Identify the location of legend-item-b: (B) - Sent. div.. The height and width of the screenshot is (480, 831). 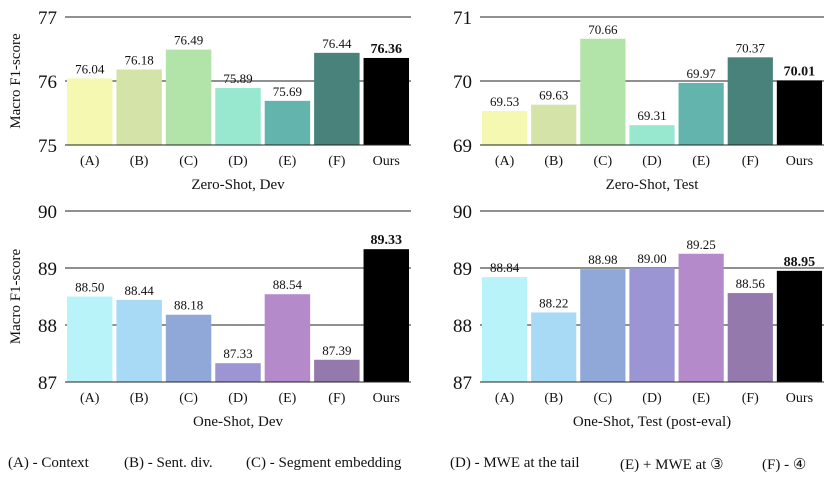
(168, 463).